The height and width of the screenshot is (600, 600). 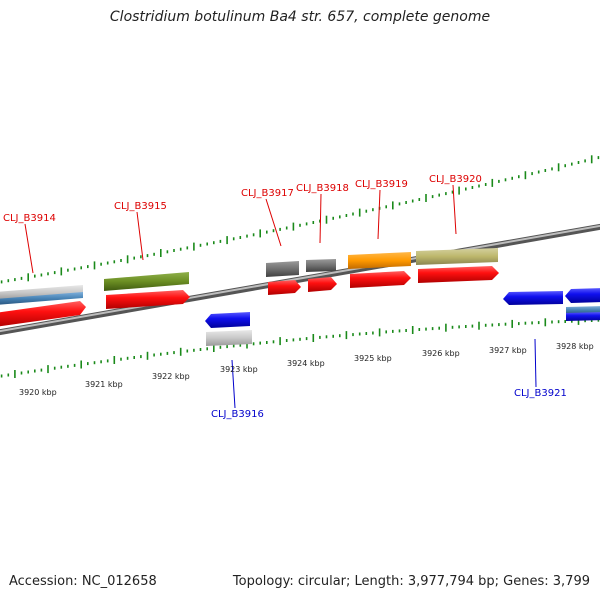 What do you see at coordinates (140, 206) in the screenshot?
I see `svg-text: CLJ_B3915` at bounding box center [140, 206].